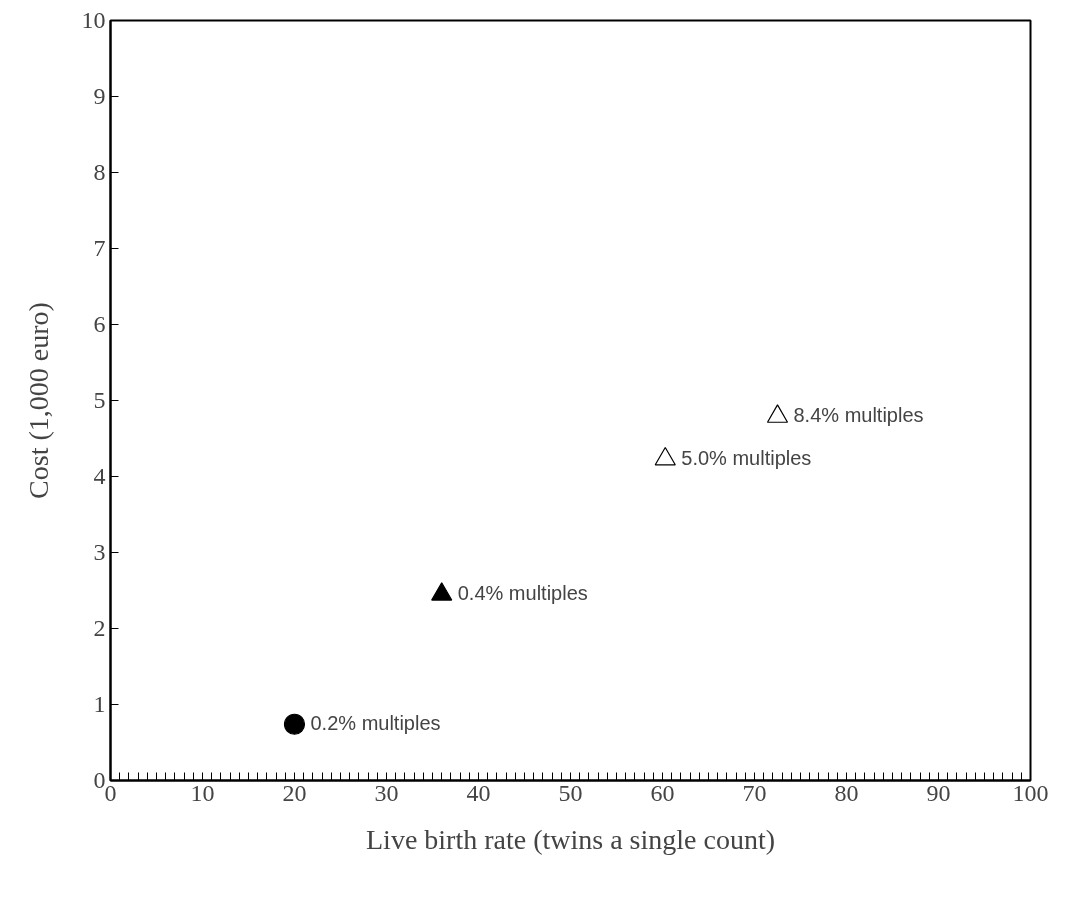 This screenshot has width=1079, height=911. I want to click on x-tick-label: 10, so click(202, 792).